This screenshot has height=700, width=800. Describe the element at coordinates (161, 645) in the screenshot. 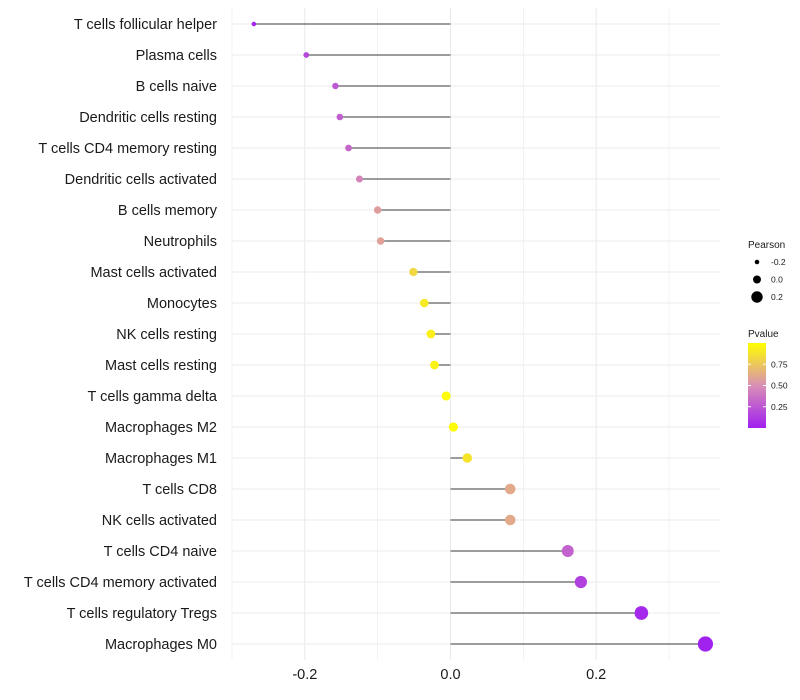

I see `category-label: Macrophages M0` at that location.